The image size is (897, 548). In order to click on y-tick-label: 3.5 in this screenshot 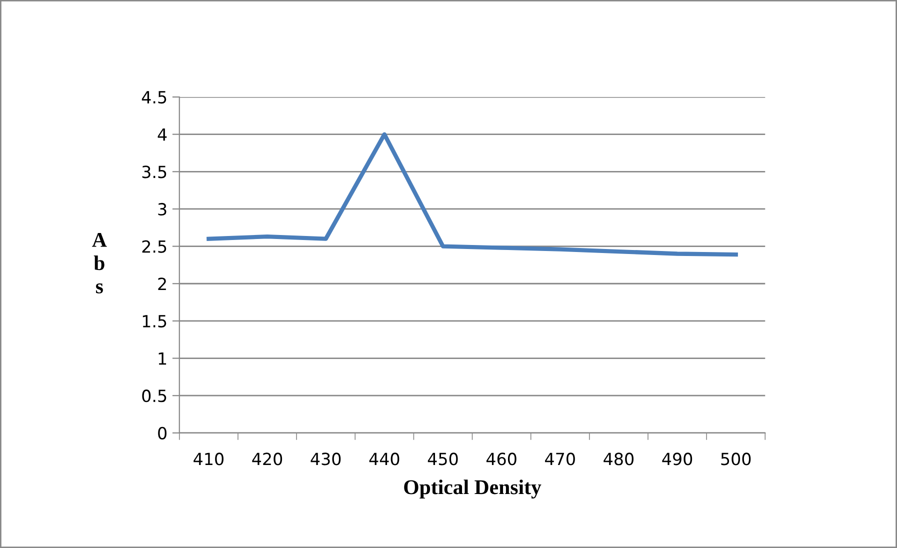, I will do `click(154, 172)`.